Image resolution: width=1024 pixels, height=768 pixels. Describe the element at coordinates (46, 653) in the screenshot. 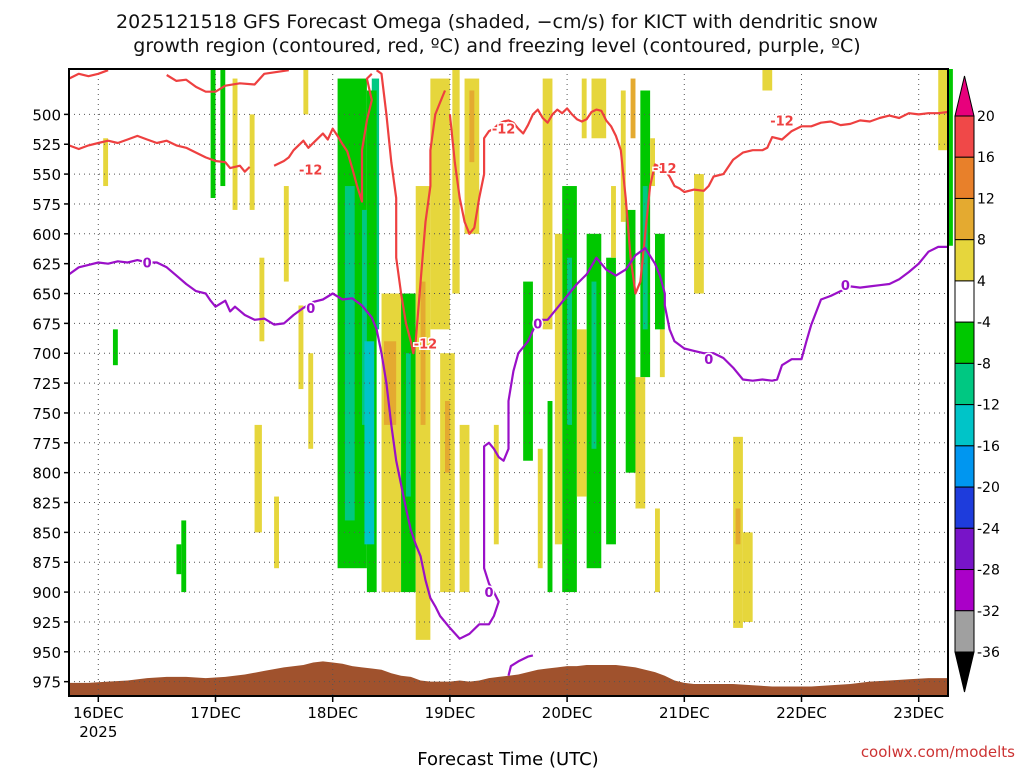

I see `y-tick-label: 950` at that location.